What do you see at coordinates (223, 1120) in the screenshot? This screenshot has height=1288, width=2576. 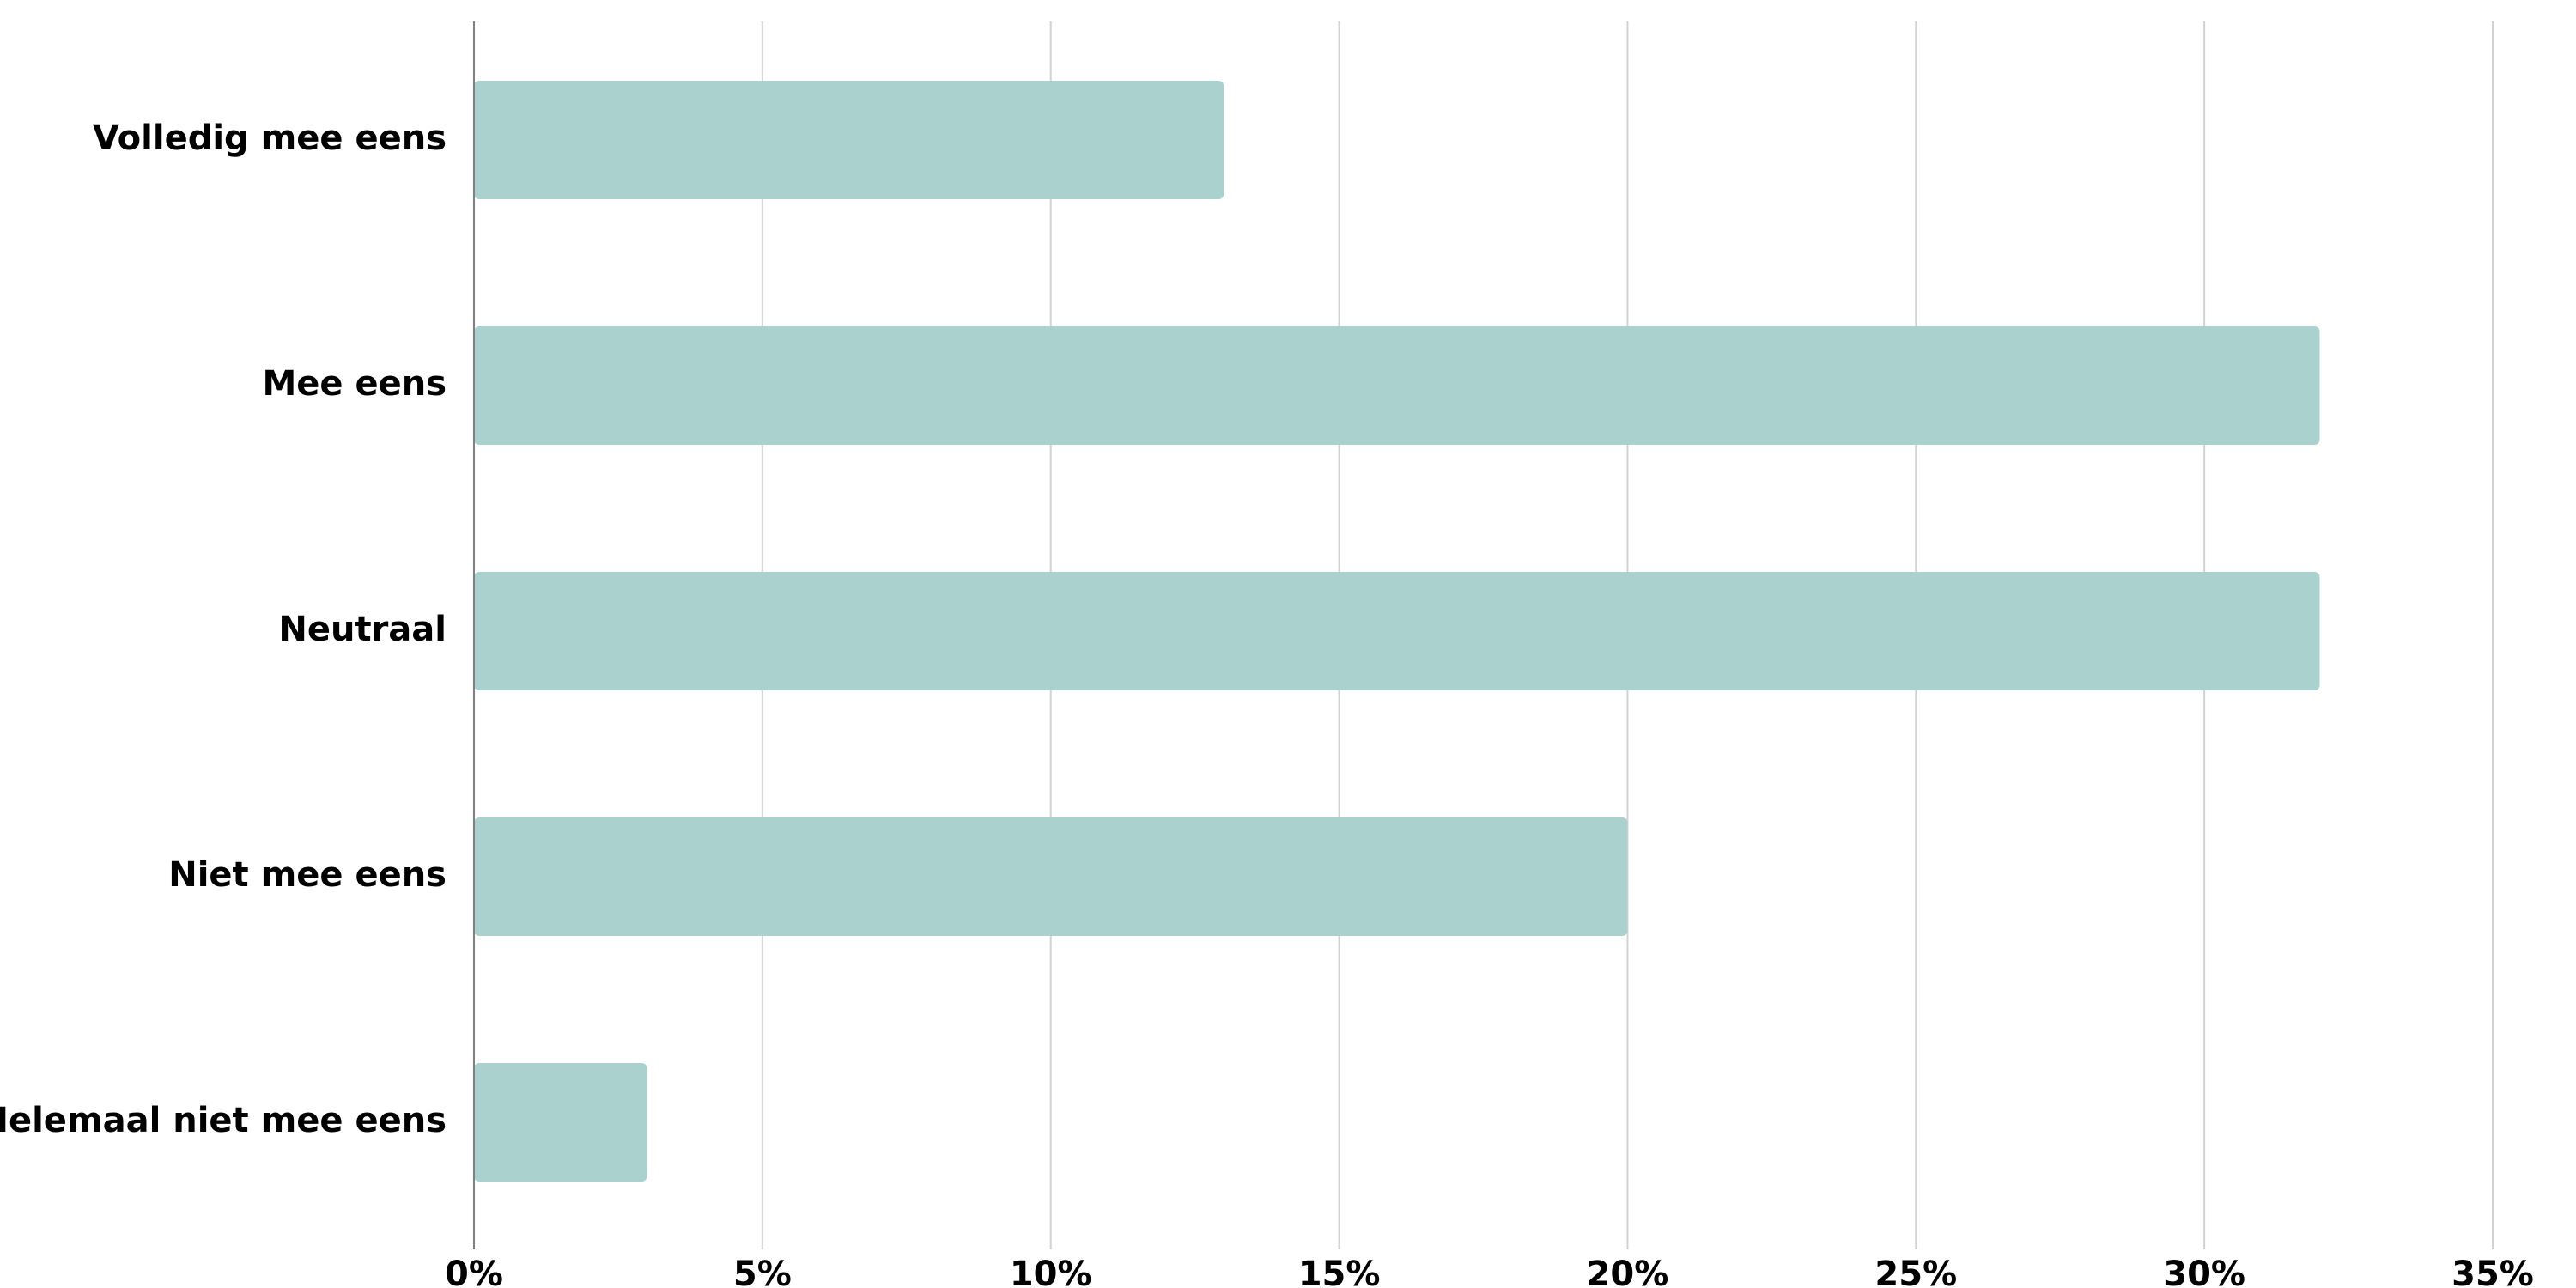 I see `category-label: Helemaal niet mee eens` at bounding box center [223, 1120].